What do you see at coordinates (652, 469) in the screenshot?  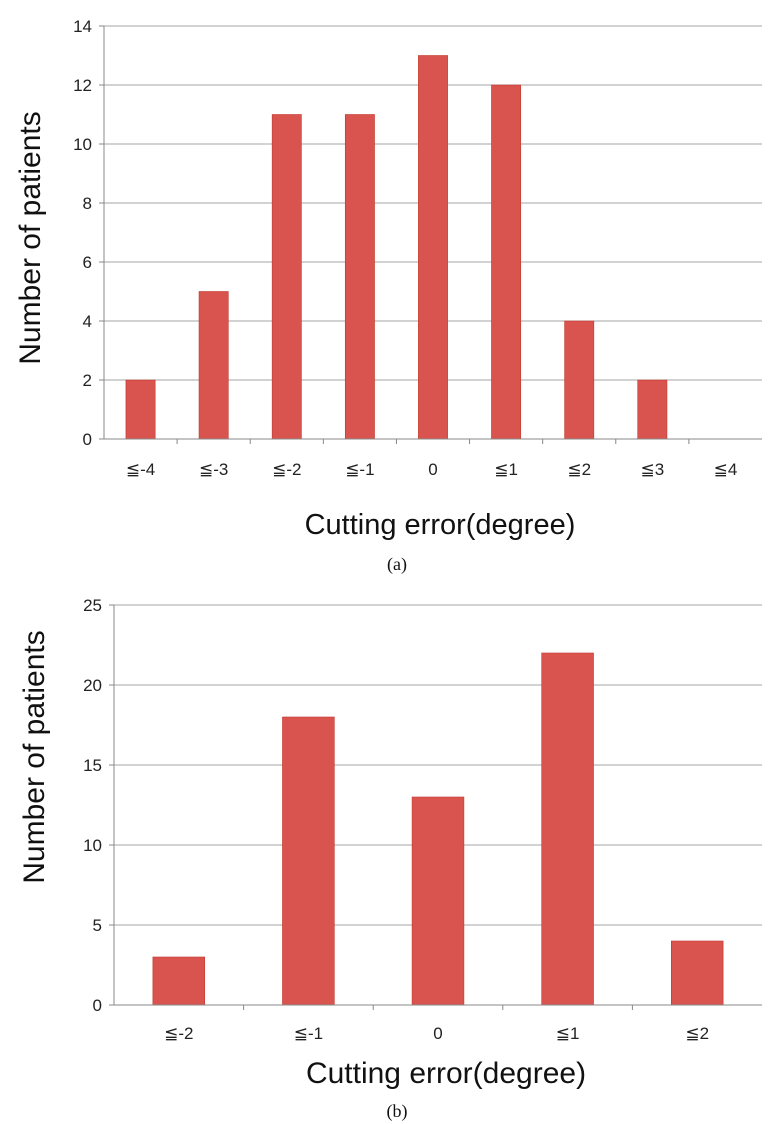 I see `x-tick-label: ≦3` at bounding box center [652, 469].